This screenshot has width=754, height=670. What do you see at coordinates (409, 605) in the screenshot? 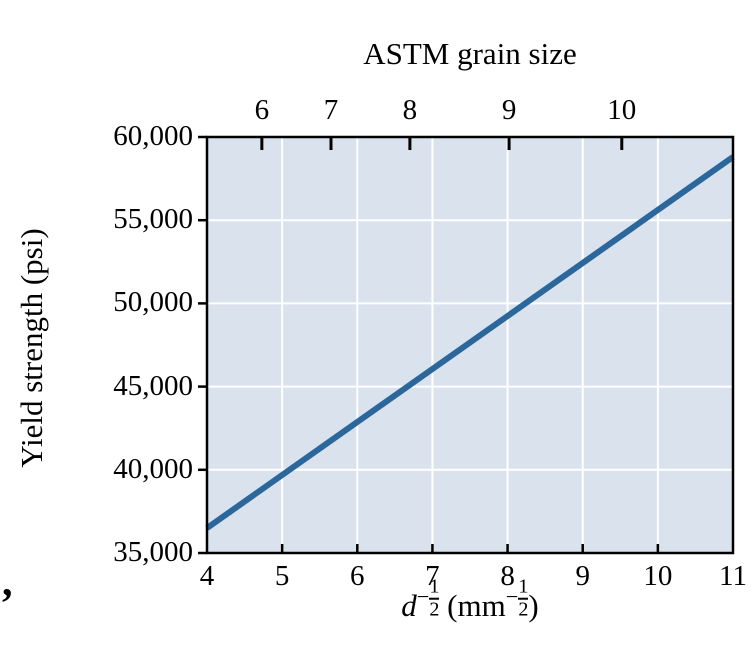
I see `x-axis-variable: d` at bounding box center [409, 605].